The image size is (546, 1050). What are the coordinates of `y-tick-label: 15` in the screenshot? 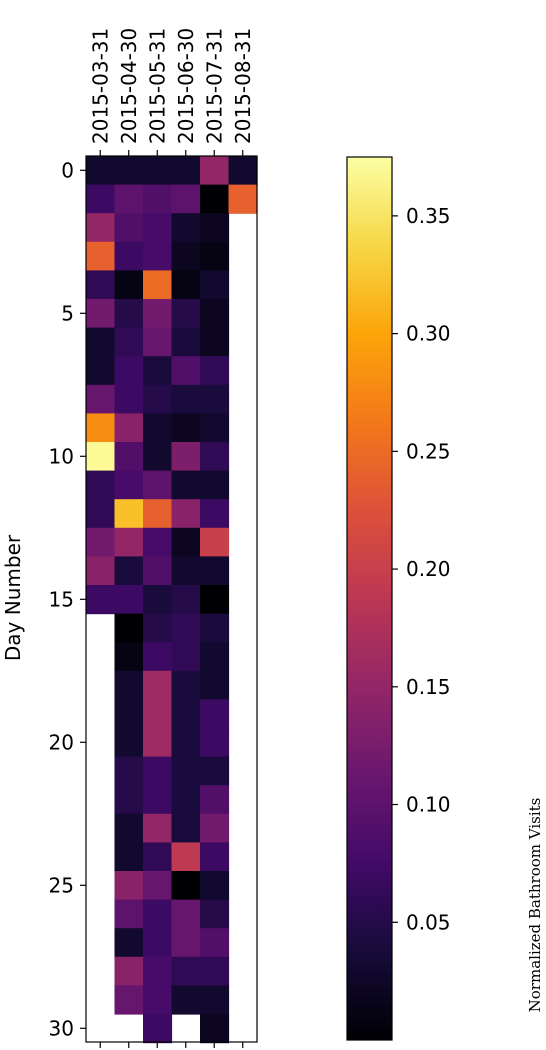 It's located at (61, 599).